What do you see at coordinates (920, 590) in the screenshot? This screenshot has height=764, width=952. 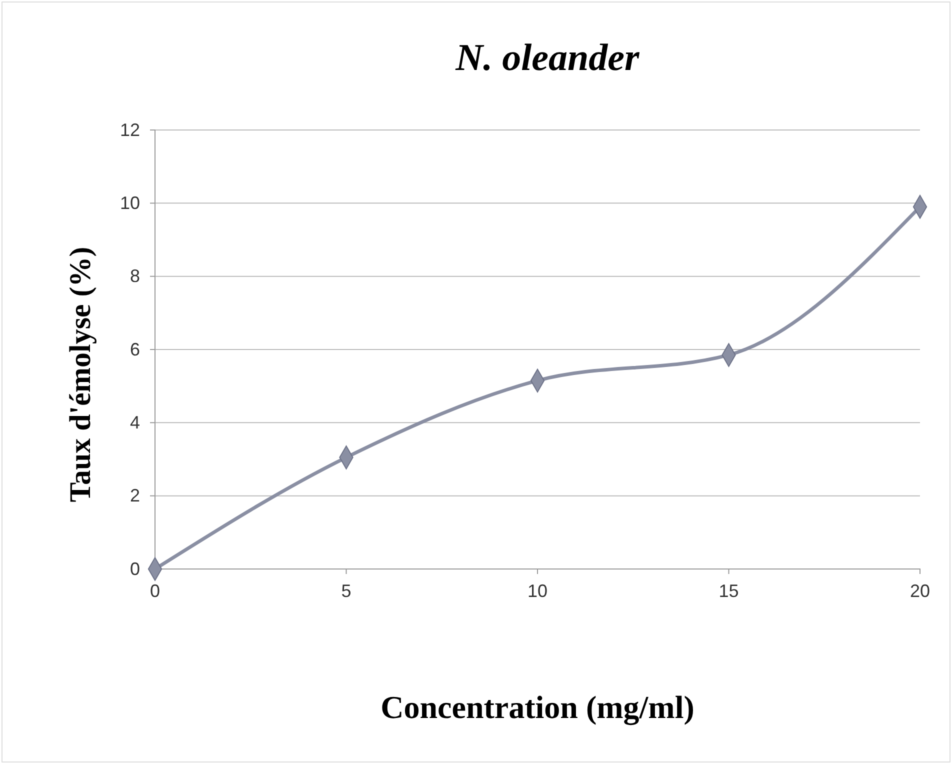 I see `x-tick-label: 20` at bounding box center [920, 590].